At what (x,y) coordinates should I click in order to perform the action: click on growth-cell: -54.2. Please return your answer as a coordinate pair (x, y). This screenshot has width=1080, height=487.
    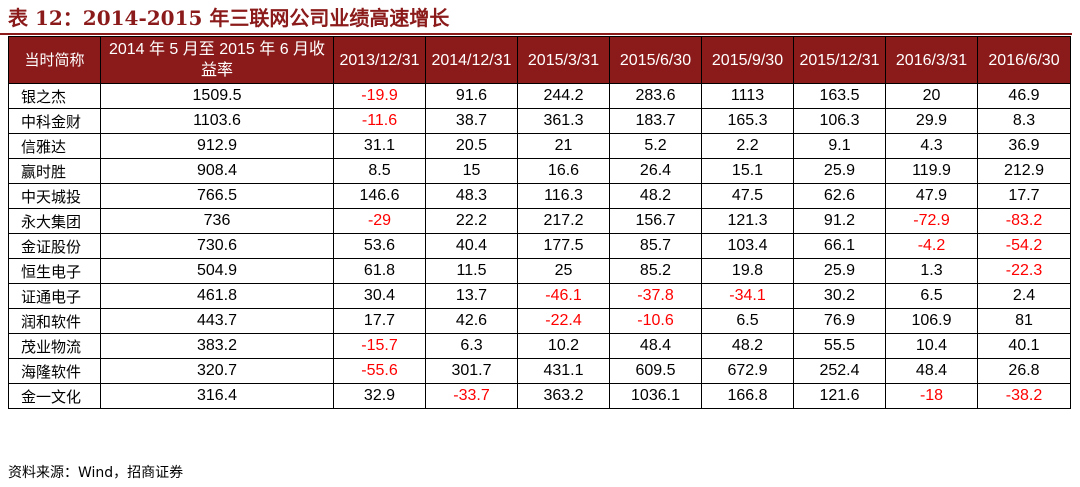
    Looking at the image, I should click on (1024, 246).